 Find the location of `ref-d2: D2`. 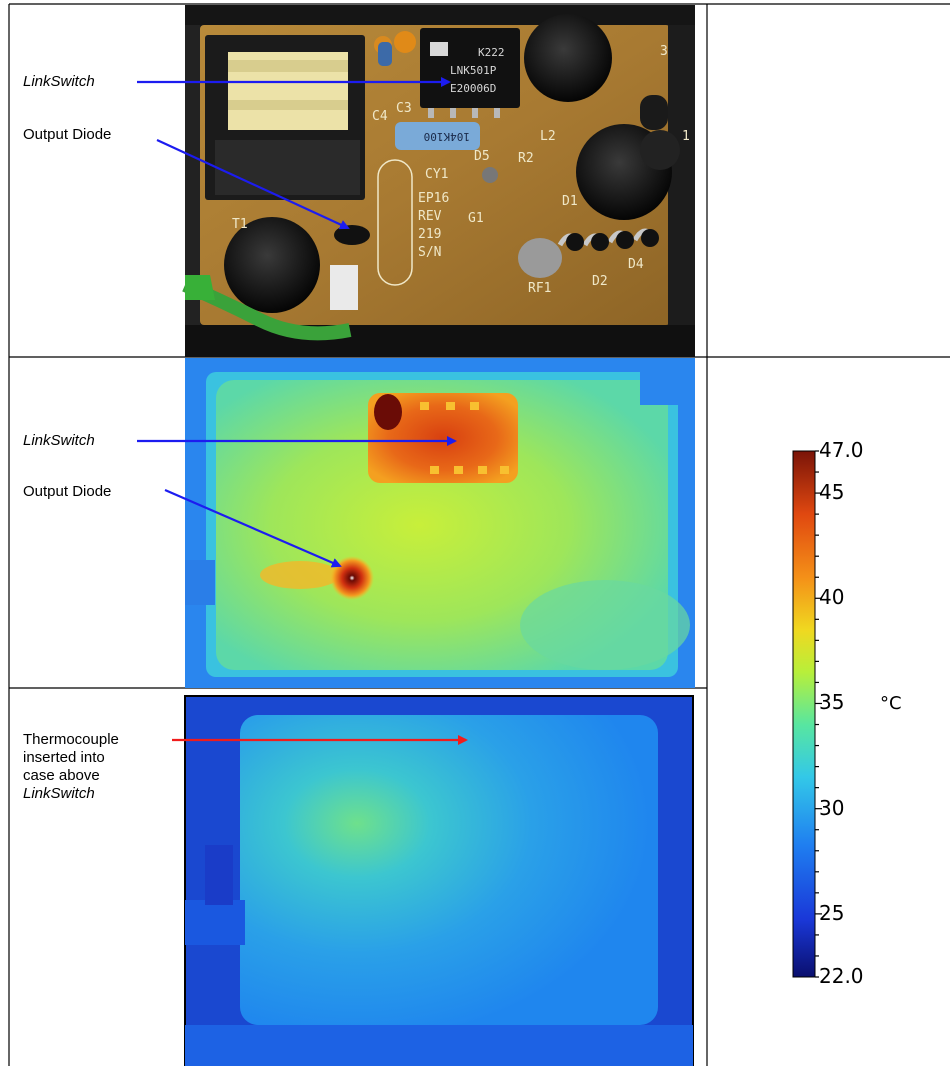

ref-d2: D2 is located at coordinates (600, 281).